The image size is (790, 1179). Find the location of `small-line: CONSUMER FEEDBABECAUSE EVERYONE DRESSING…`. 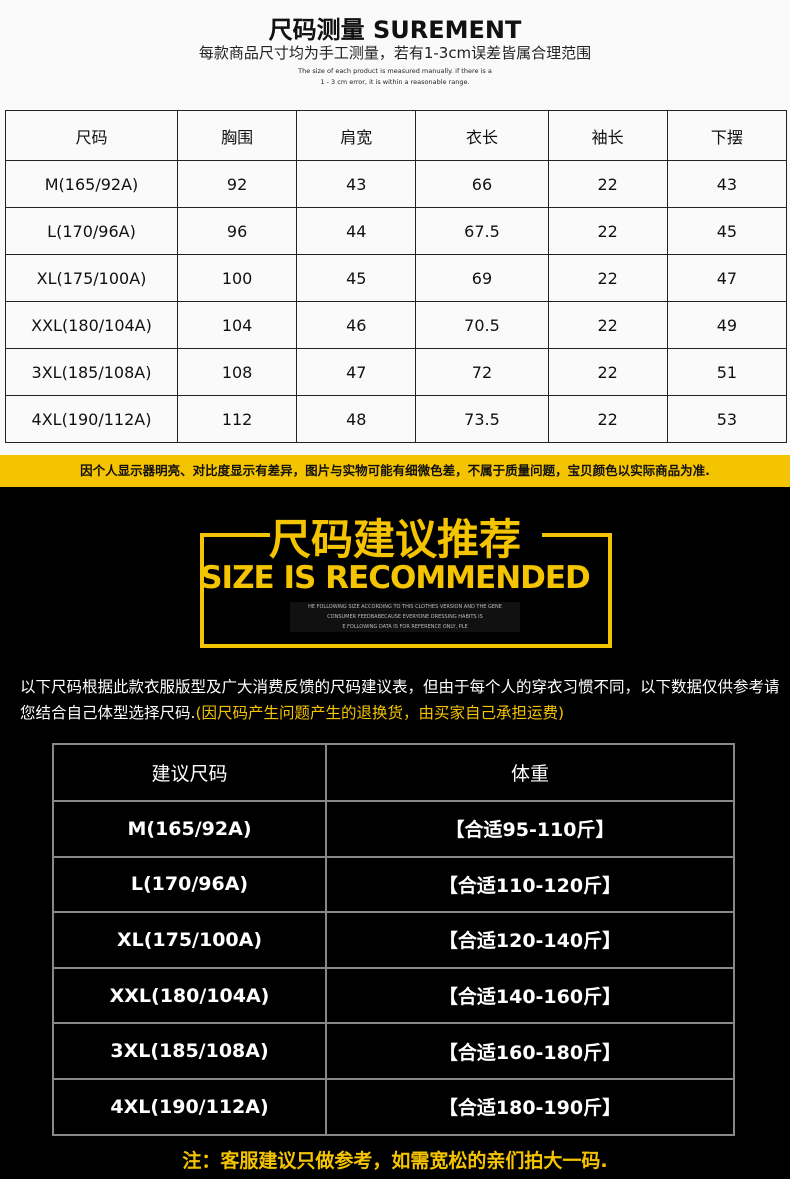

small-line: CONSUMER FEEDBABECAUSE EVERYONE DRESSING… is located at coordinates (405, 617).